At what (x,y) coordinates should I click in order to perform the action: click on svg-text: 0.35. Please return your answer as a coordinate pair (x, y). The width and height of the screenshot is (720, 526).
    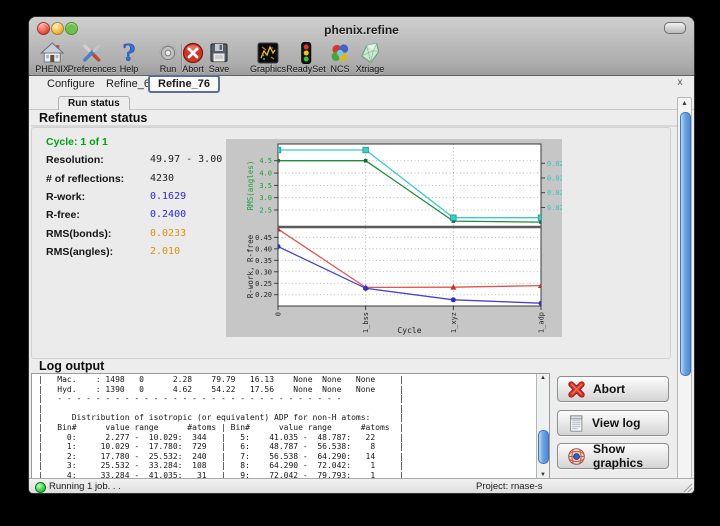
    Looking at the image, I should click on (263, 261).